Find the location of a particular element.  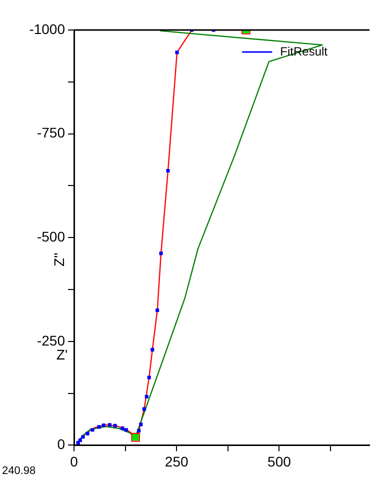

text: 240.98 is located at coordinates (19, 471).